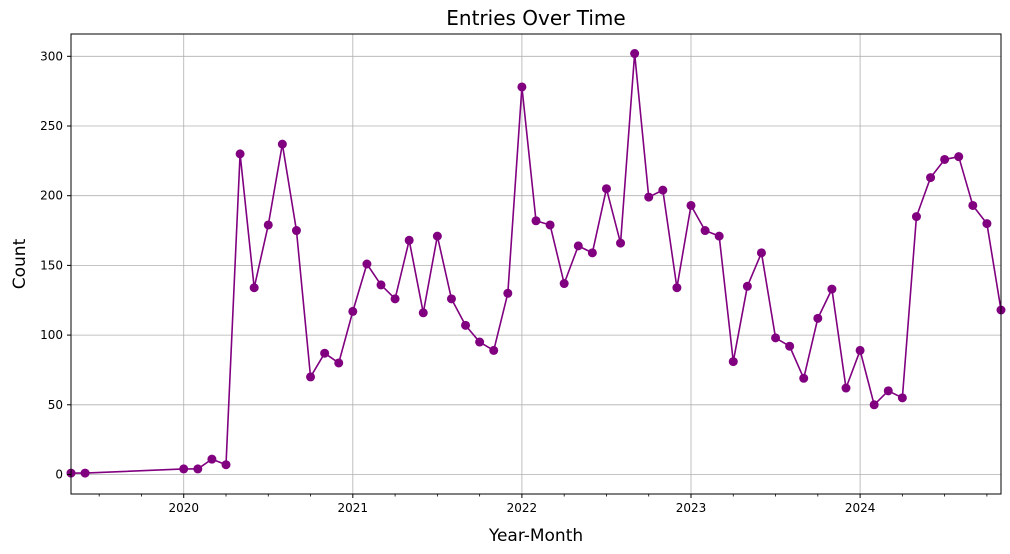  I want to click on x-tick-label: 2021, so click(353, 508).